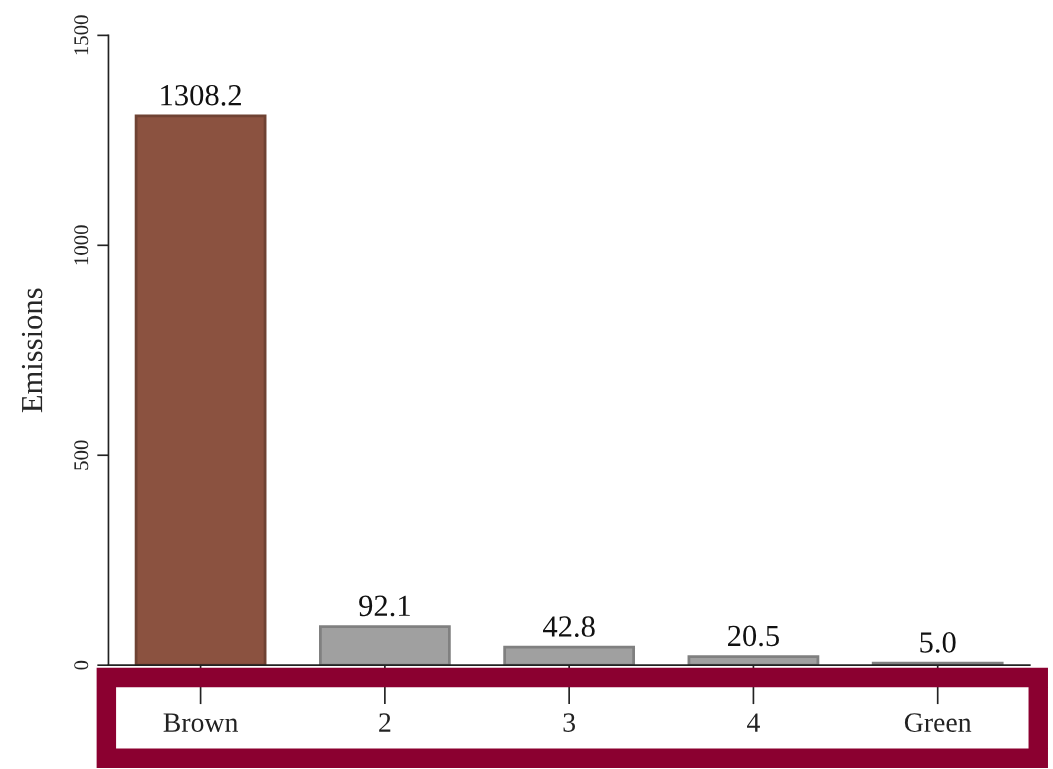 Image resolution: width=1053 pixels, height=769 pixels. What do you see at coordinates (32, 350) in the screenshot?
I see `y-axis-title: Emissions` at bounding box center [32, 350].